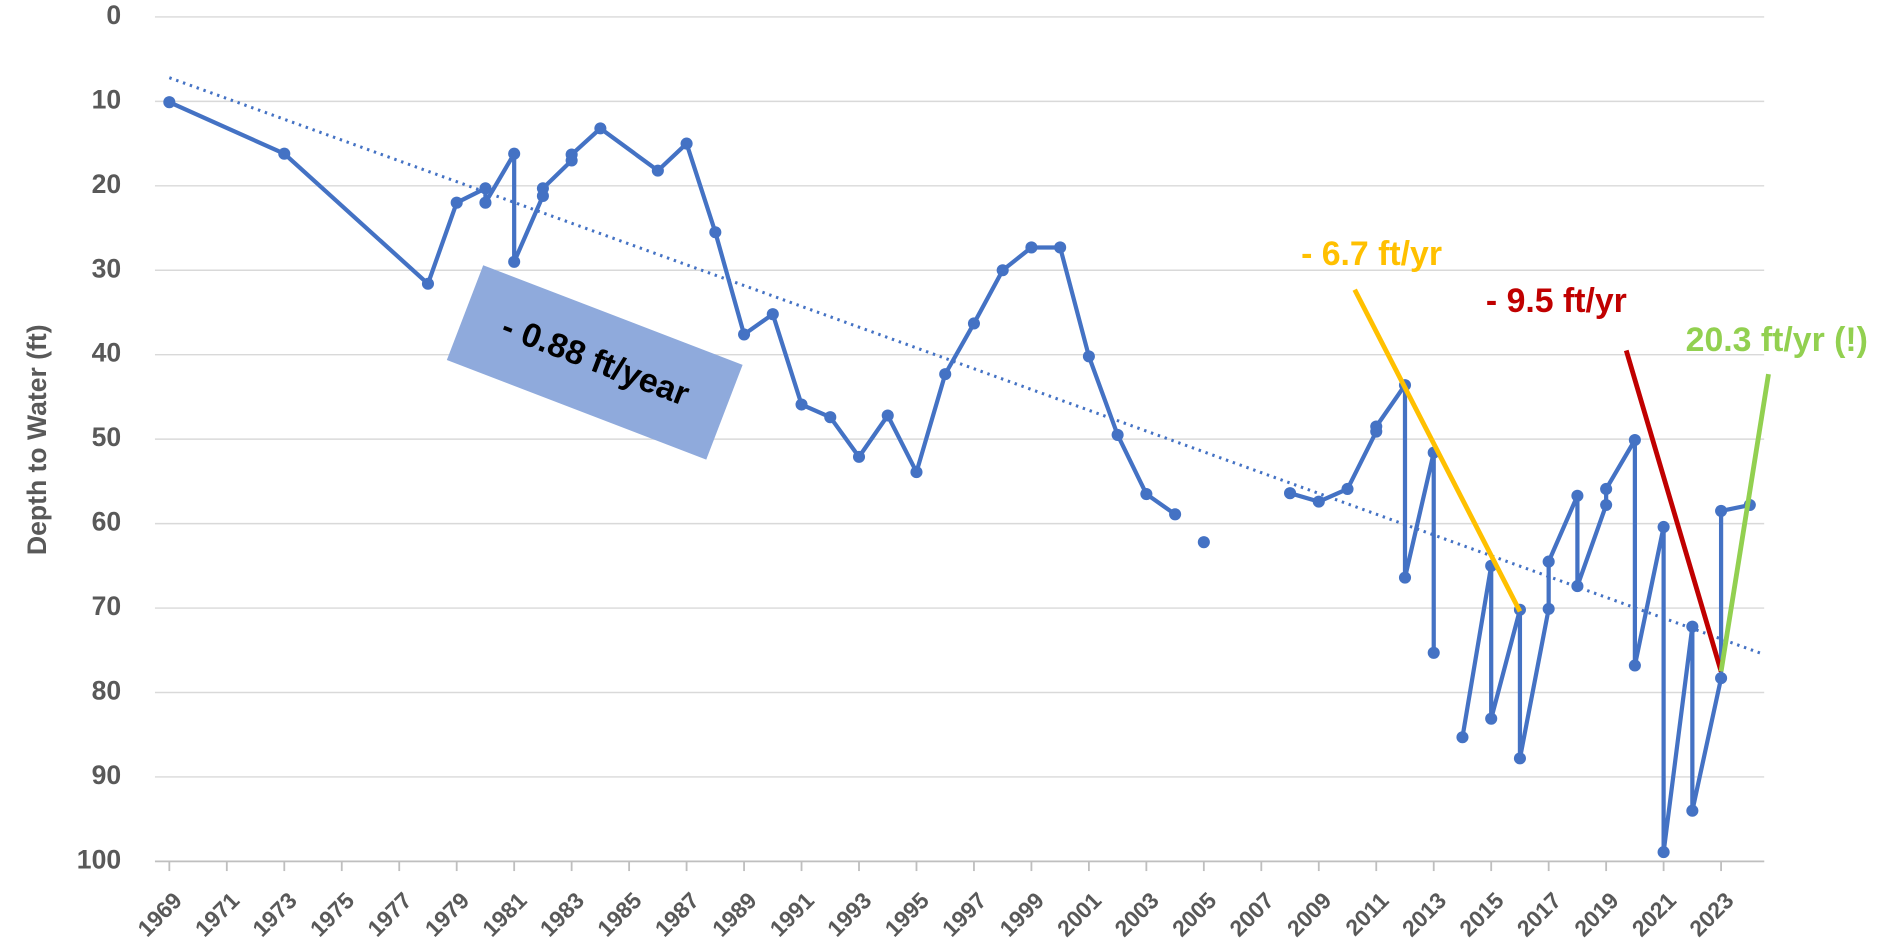 The height and width of the screenshot is (952, 1895). What do you see at coordinates (1596, 914) in the screenshot?
I see `x-tick-label: 2019` at bounding box center [1596, 914].